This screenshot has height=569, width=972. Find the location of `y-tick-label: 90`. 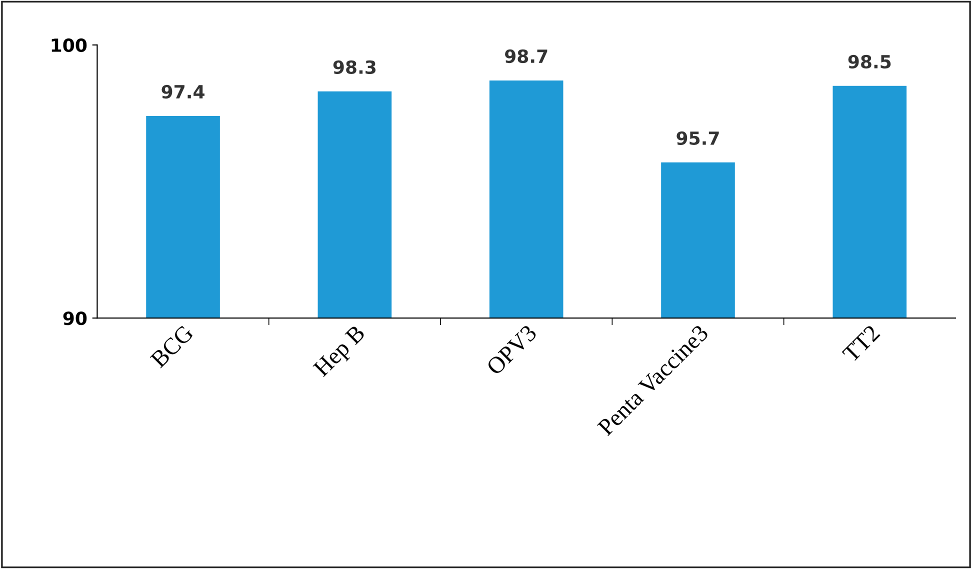

y-tick-label: 90 is located at coordinates (75, 319).